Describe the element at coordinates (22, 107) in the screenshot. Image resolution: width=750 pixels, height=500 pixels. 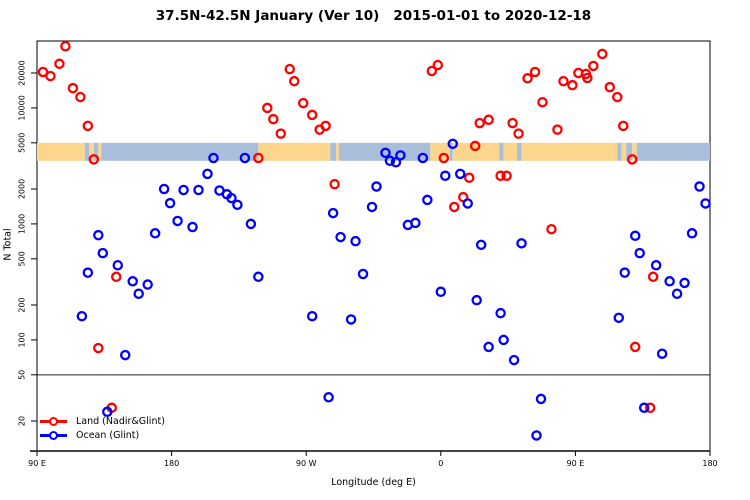
I see `y-tick-label: 10000` at that location.